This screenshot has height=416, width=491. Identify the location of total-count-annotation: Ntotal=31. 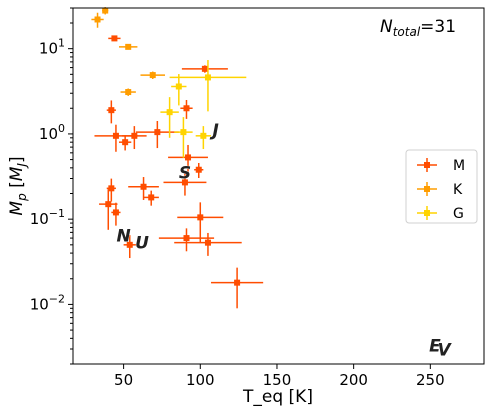
(418, 28).